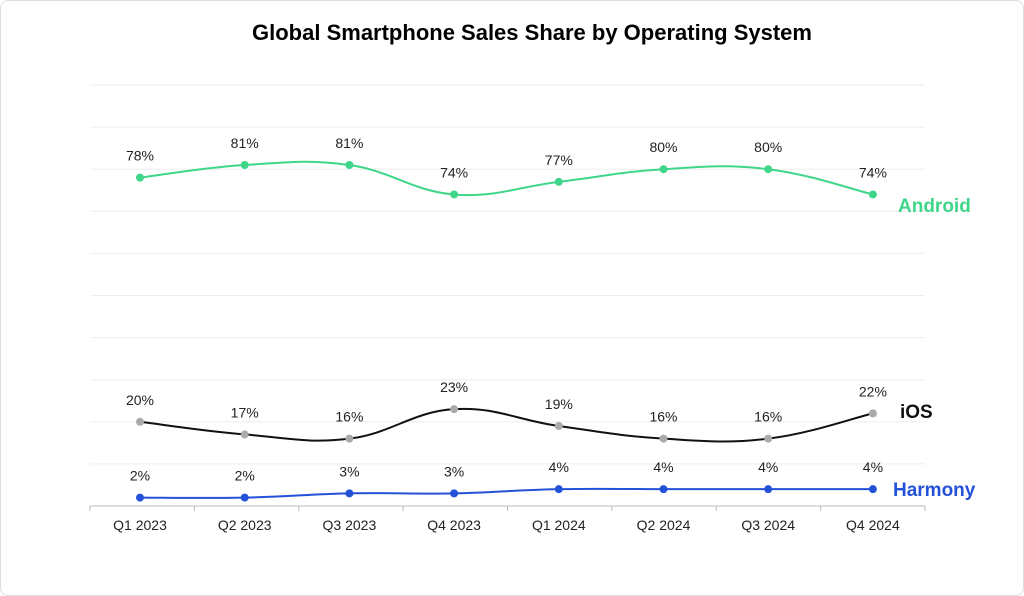  I want to click on x-tick-label: Q1 2024, so click(559, 525).